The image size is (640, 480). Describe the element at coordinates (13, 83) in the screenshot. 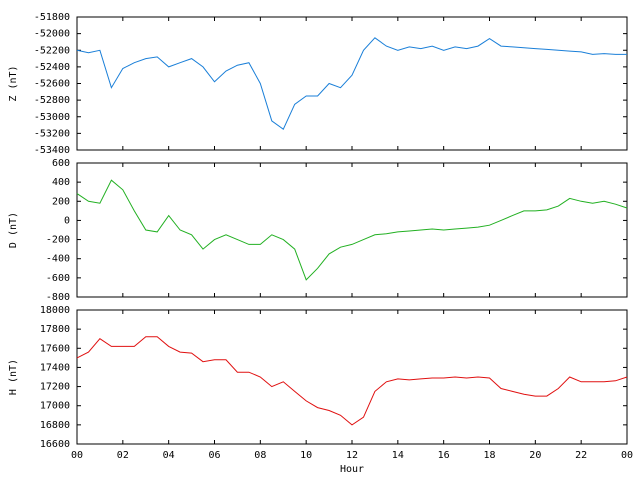

I see `y-axis-label: Z (nT)` at that location.